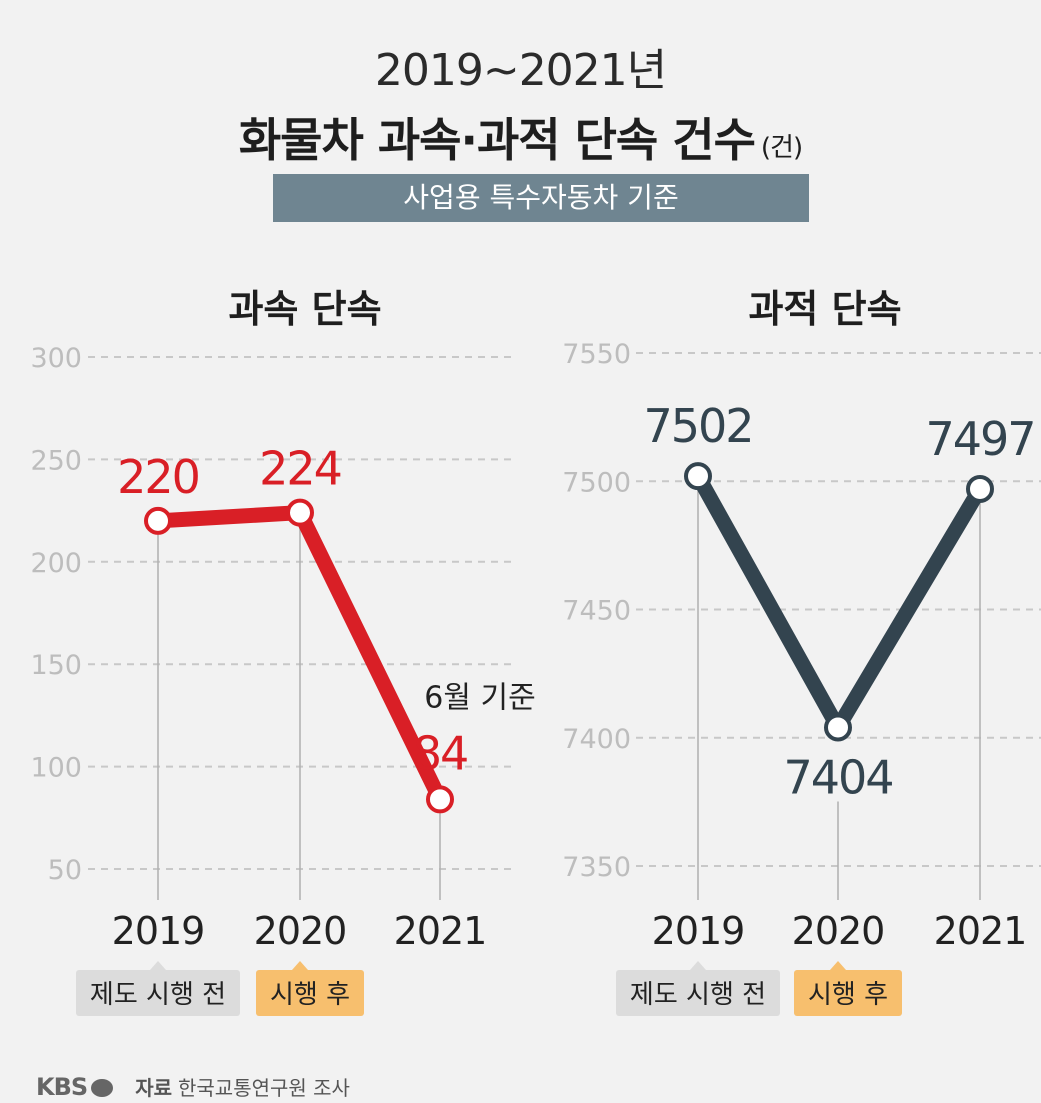 The width and height of the screenshot is (1041, 1103). Describe the element at coordinates (56, 665) in the screenshot. I see `speeding-ytick-label: 150` at that location.